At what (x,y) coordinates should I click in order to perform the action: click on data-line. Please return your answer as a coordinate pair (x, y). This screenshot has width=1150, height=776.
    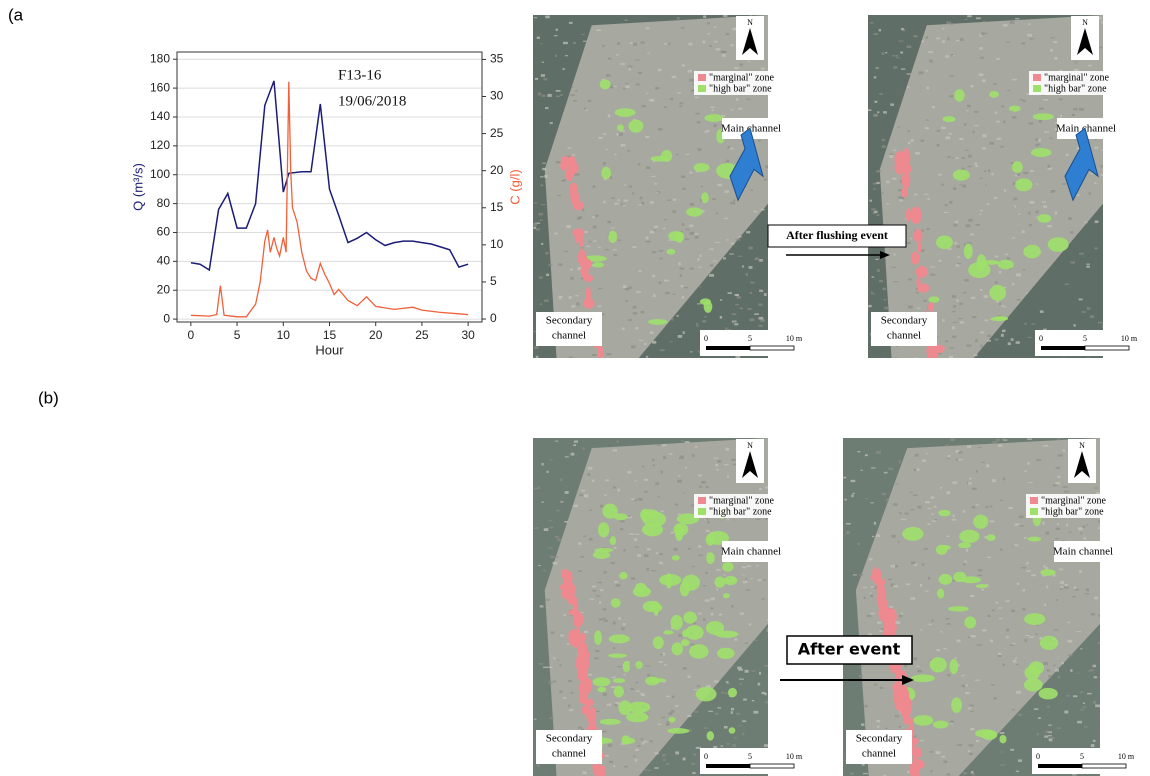
    Looking at the image, I should click on (329, 176).